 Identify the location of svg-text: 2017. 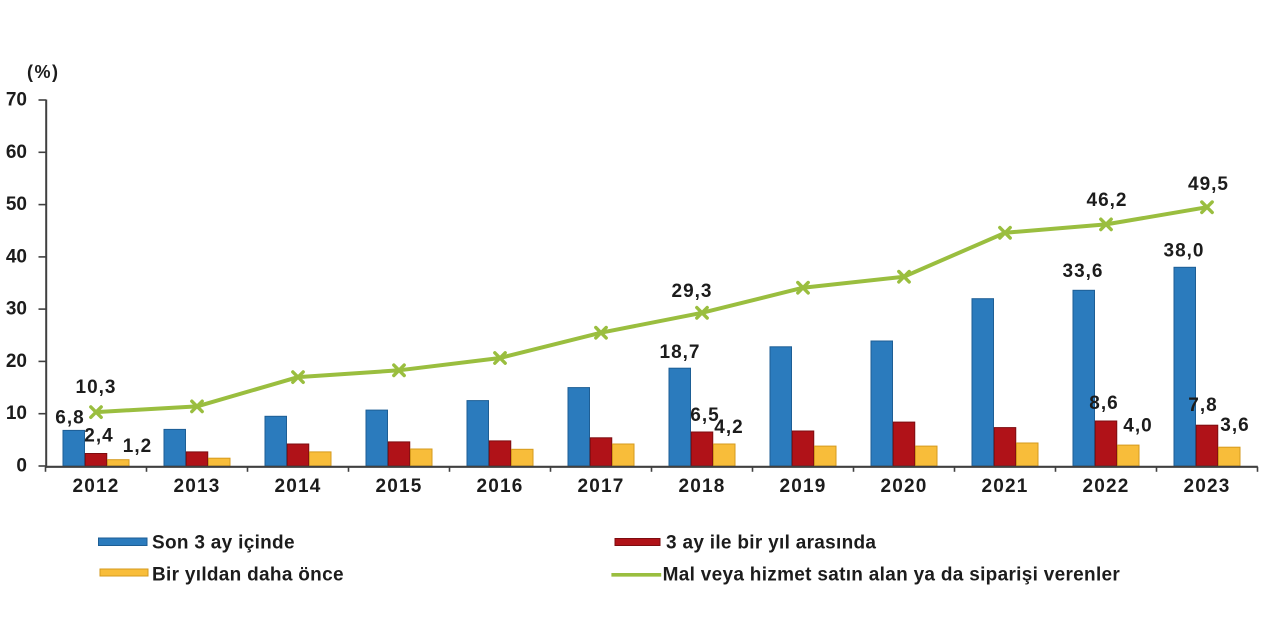
(600, 486).